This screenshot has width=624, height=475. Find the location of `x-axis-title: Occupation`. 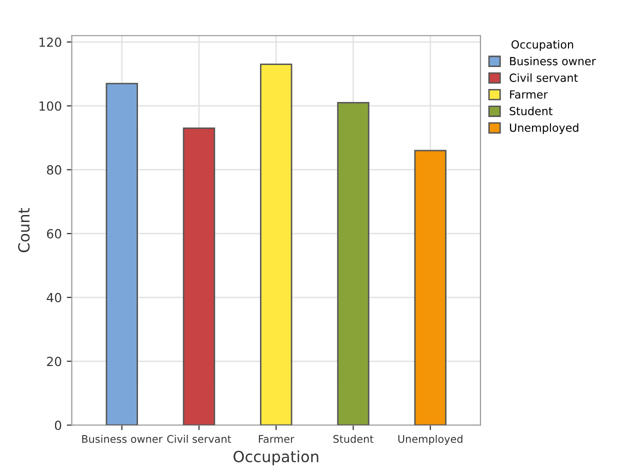

x-axis-title: Occupation is located at coordinates (276, 458).